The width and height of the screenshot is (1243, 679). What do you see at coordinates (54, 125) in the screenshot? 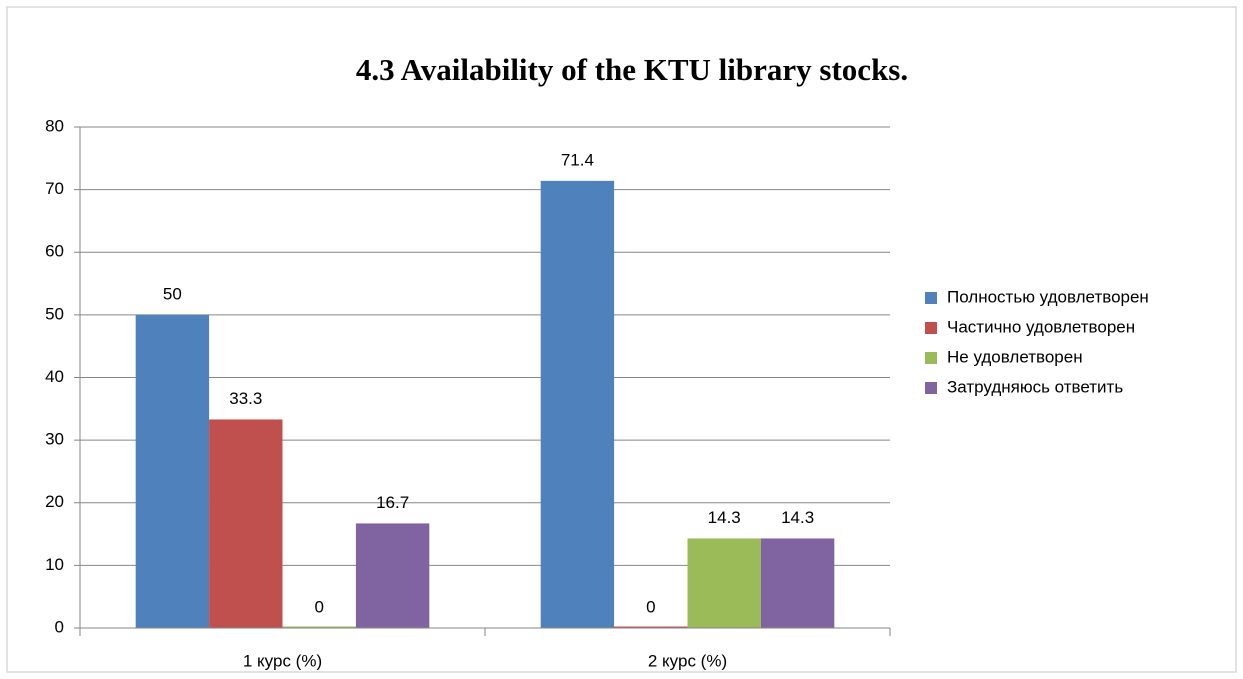
I see `y-tick-label: 80` at bounding box center [54, 125].